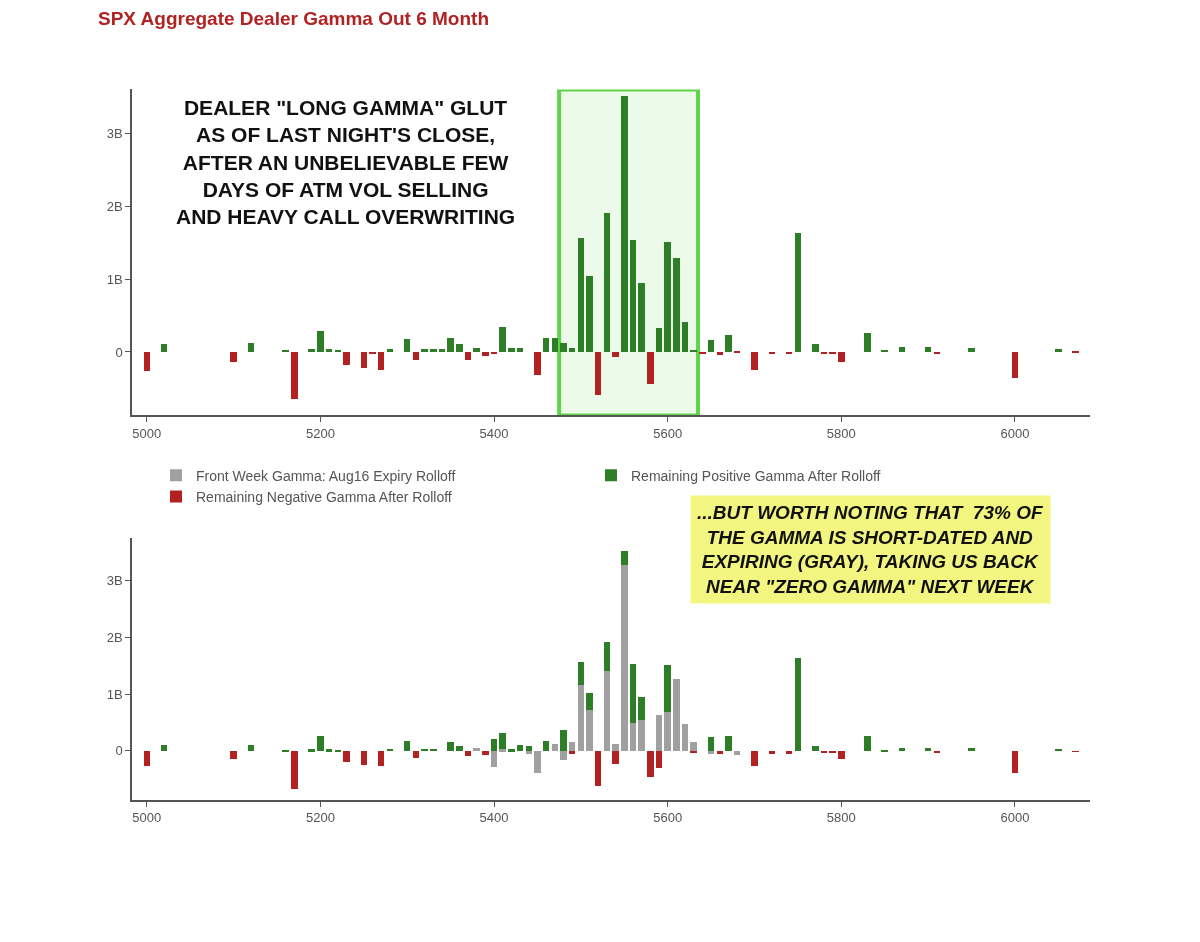 This screenshot has width=1200, height=942. Describe the element at coordinates (293, 18) in the screenshot. I see `chart-title: SPX Aggregate Dealer Gamma Out 6 Month` at that location.